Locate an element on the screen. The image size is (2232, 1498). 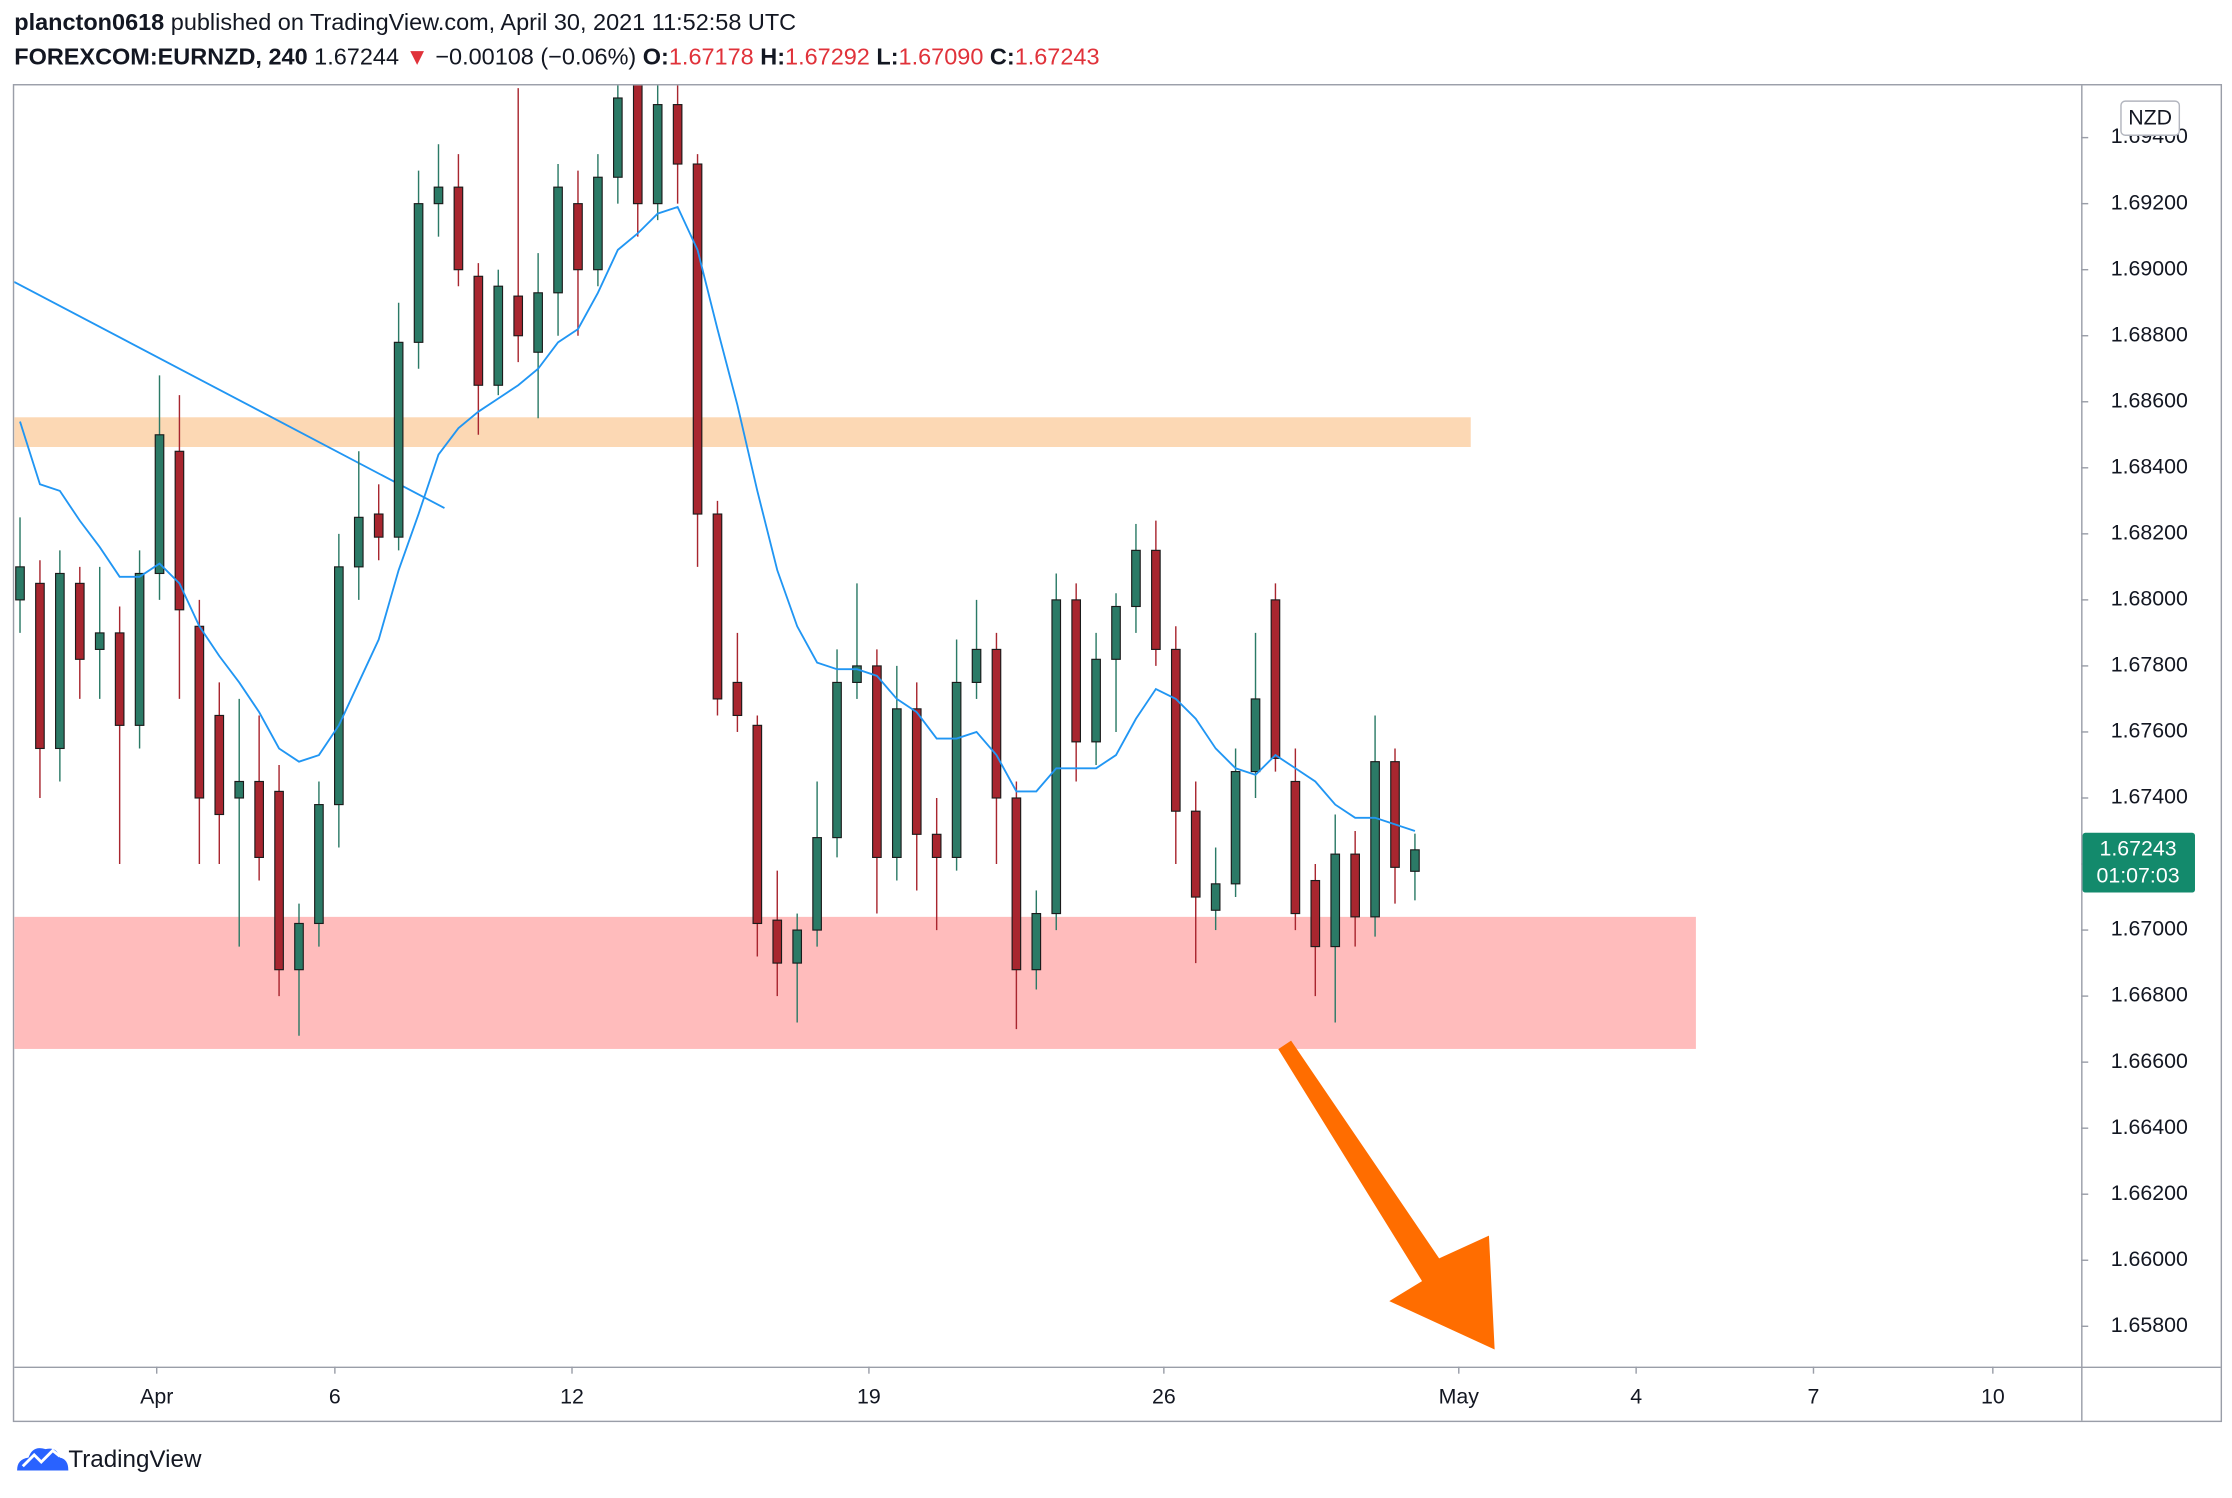
high-label: H: is located at coordinates (772, 57).